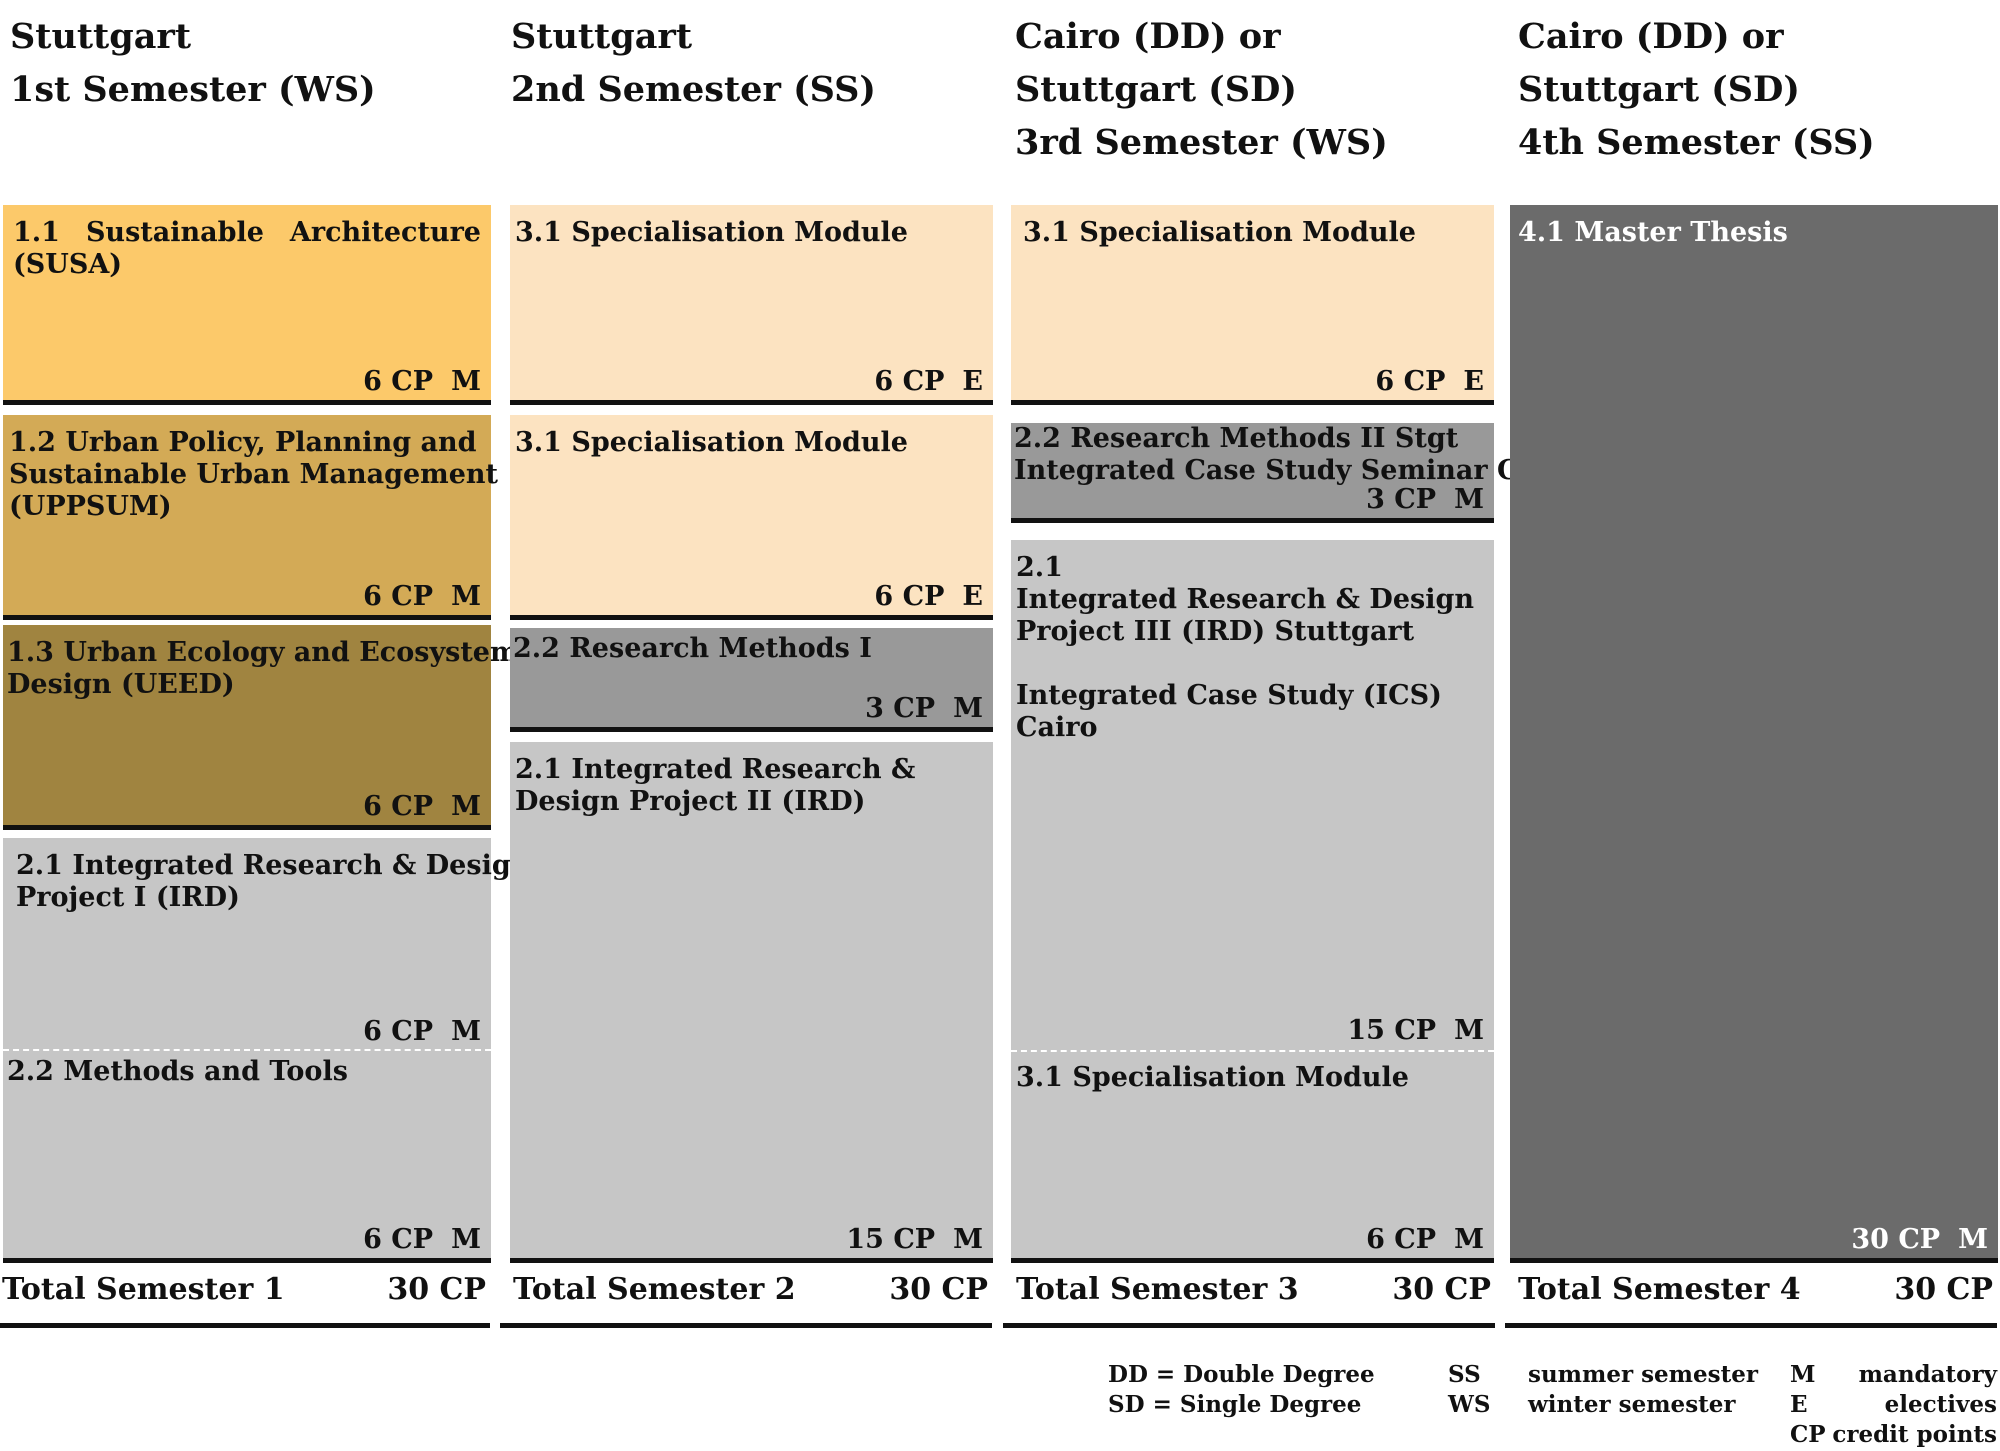 This screenshot has width=2000, height=1451. I want to click on column-header-1: Stuttgart 1st Semester (WS), so click(193, 63).